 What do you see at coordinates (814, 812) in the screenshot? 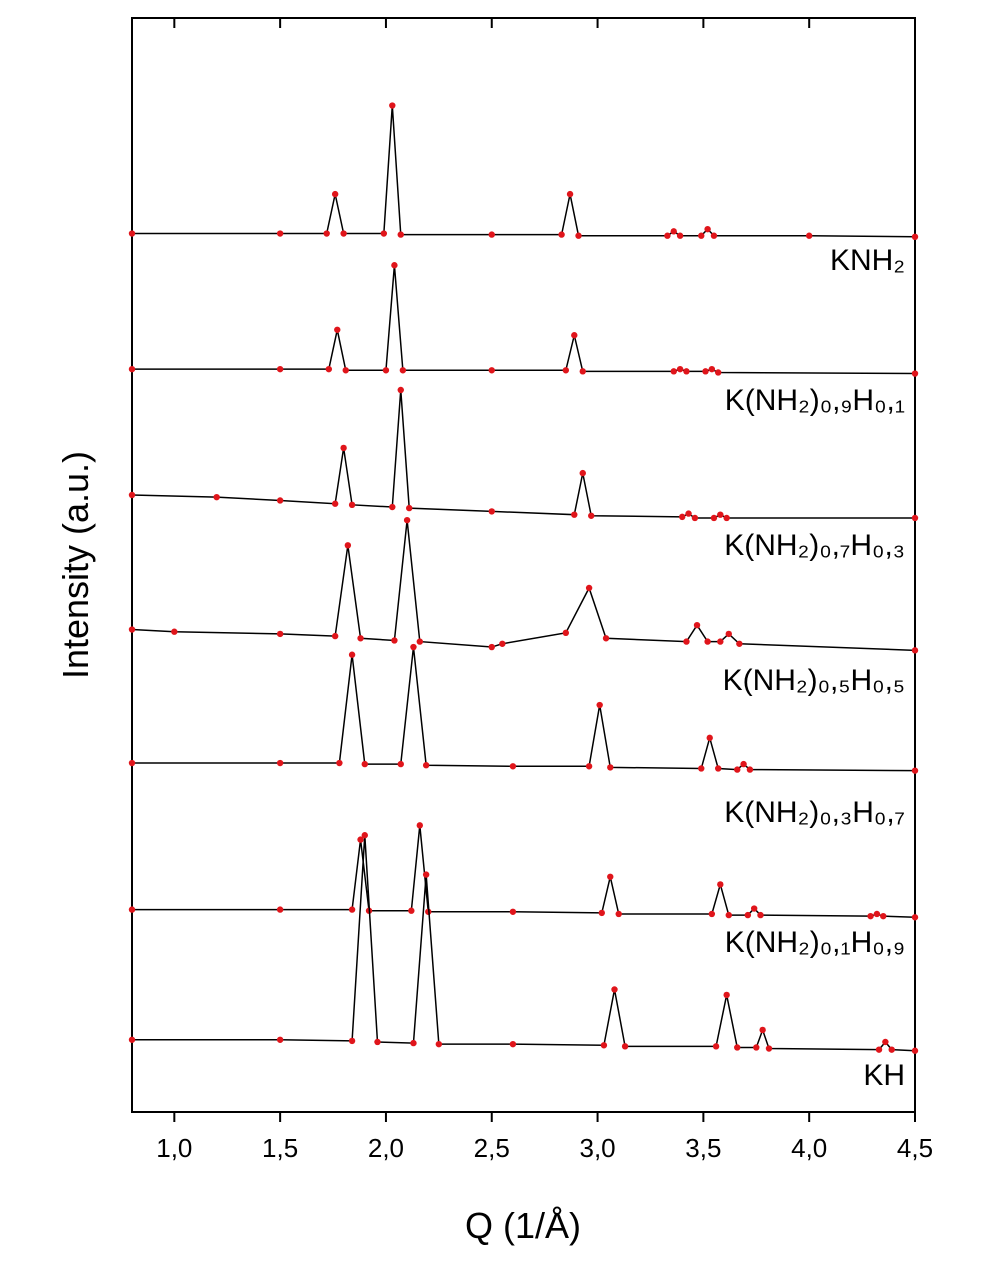
I see `series-label: K(NH₂)₀,₃H₀,₇` at bounding box center [814, 812].